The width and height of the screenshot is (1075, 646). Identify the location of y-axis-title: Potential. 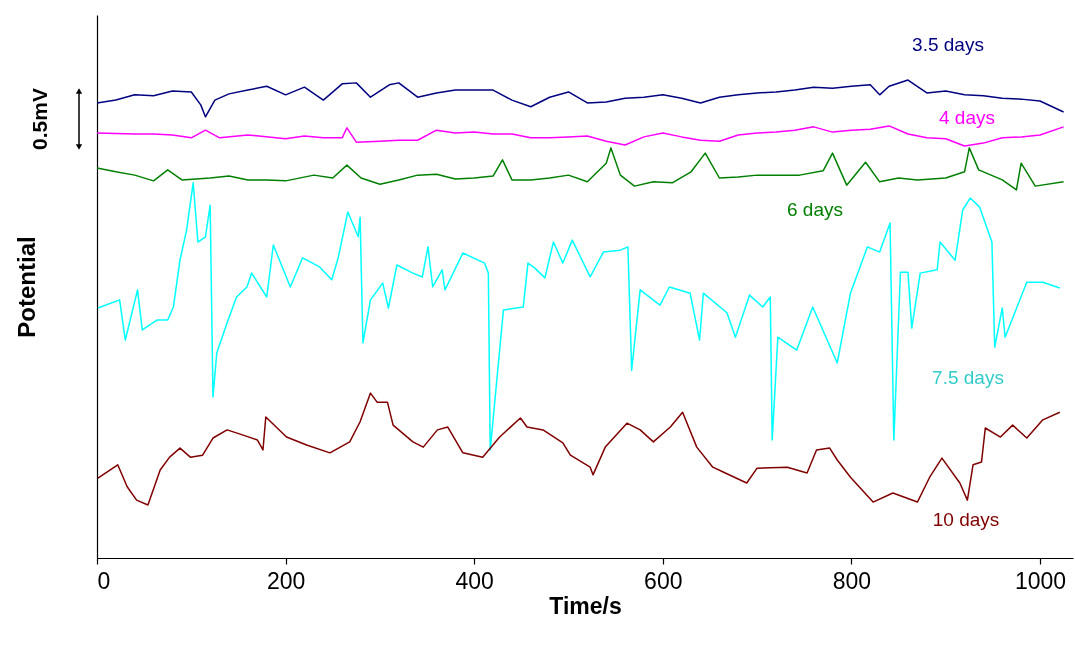
(26, 287).